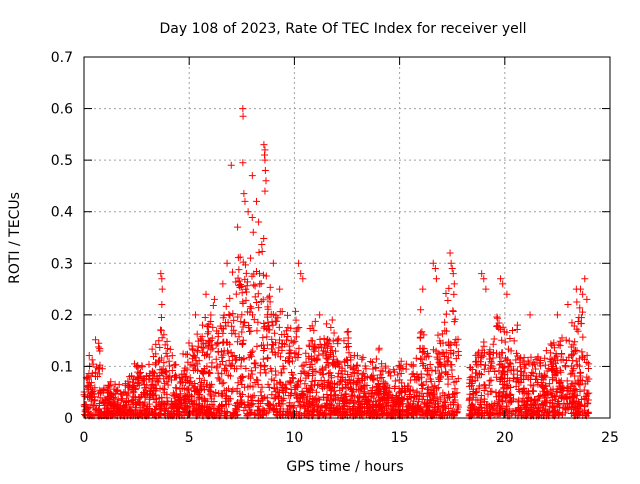 This screenshot has height=484, width=640. Describe the element at coordinates (62, 161) in the screenshot. I see `y-tick-label: 0.5` at that location.